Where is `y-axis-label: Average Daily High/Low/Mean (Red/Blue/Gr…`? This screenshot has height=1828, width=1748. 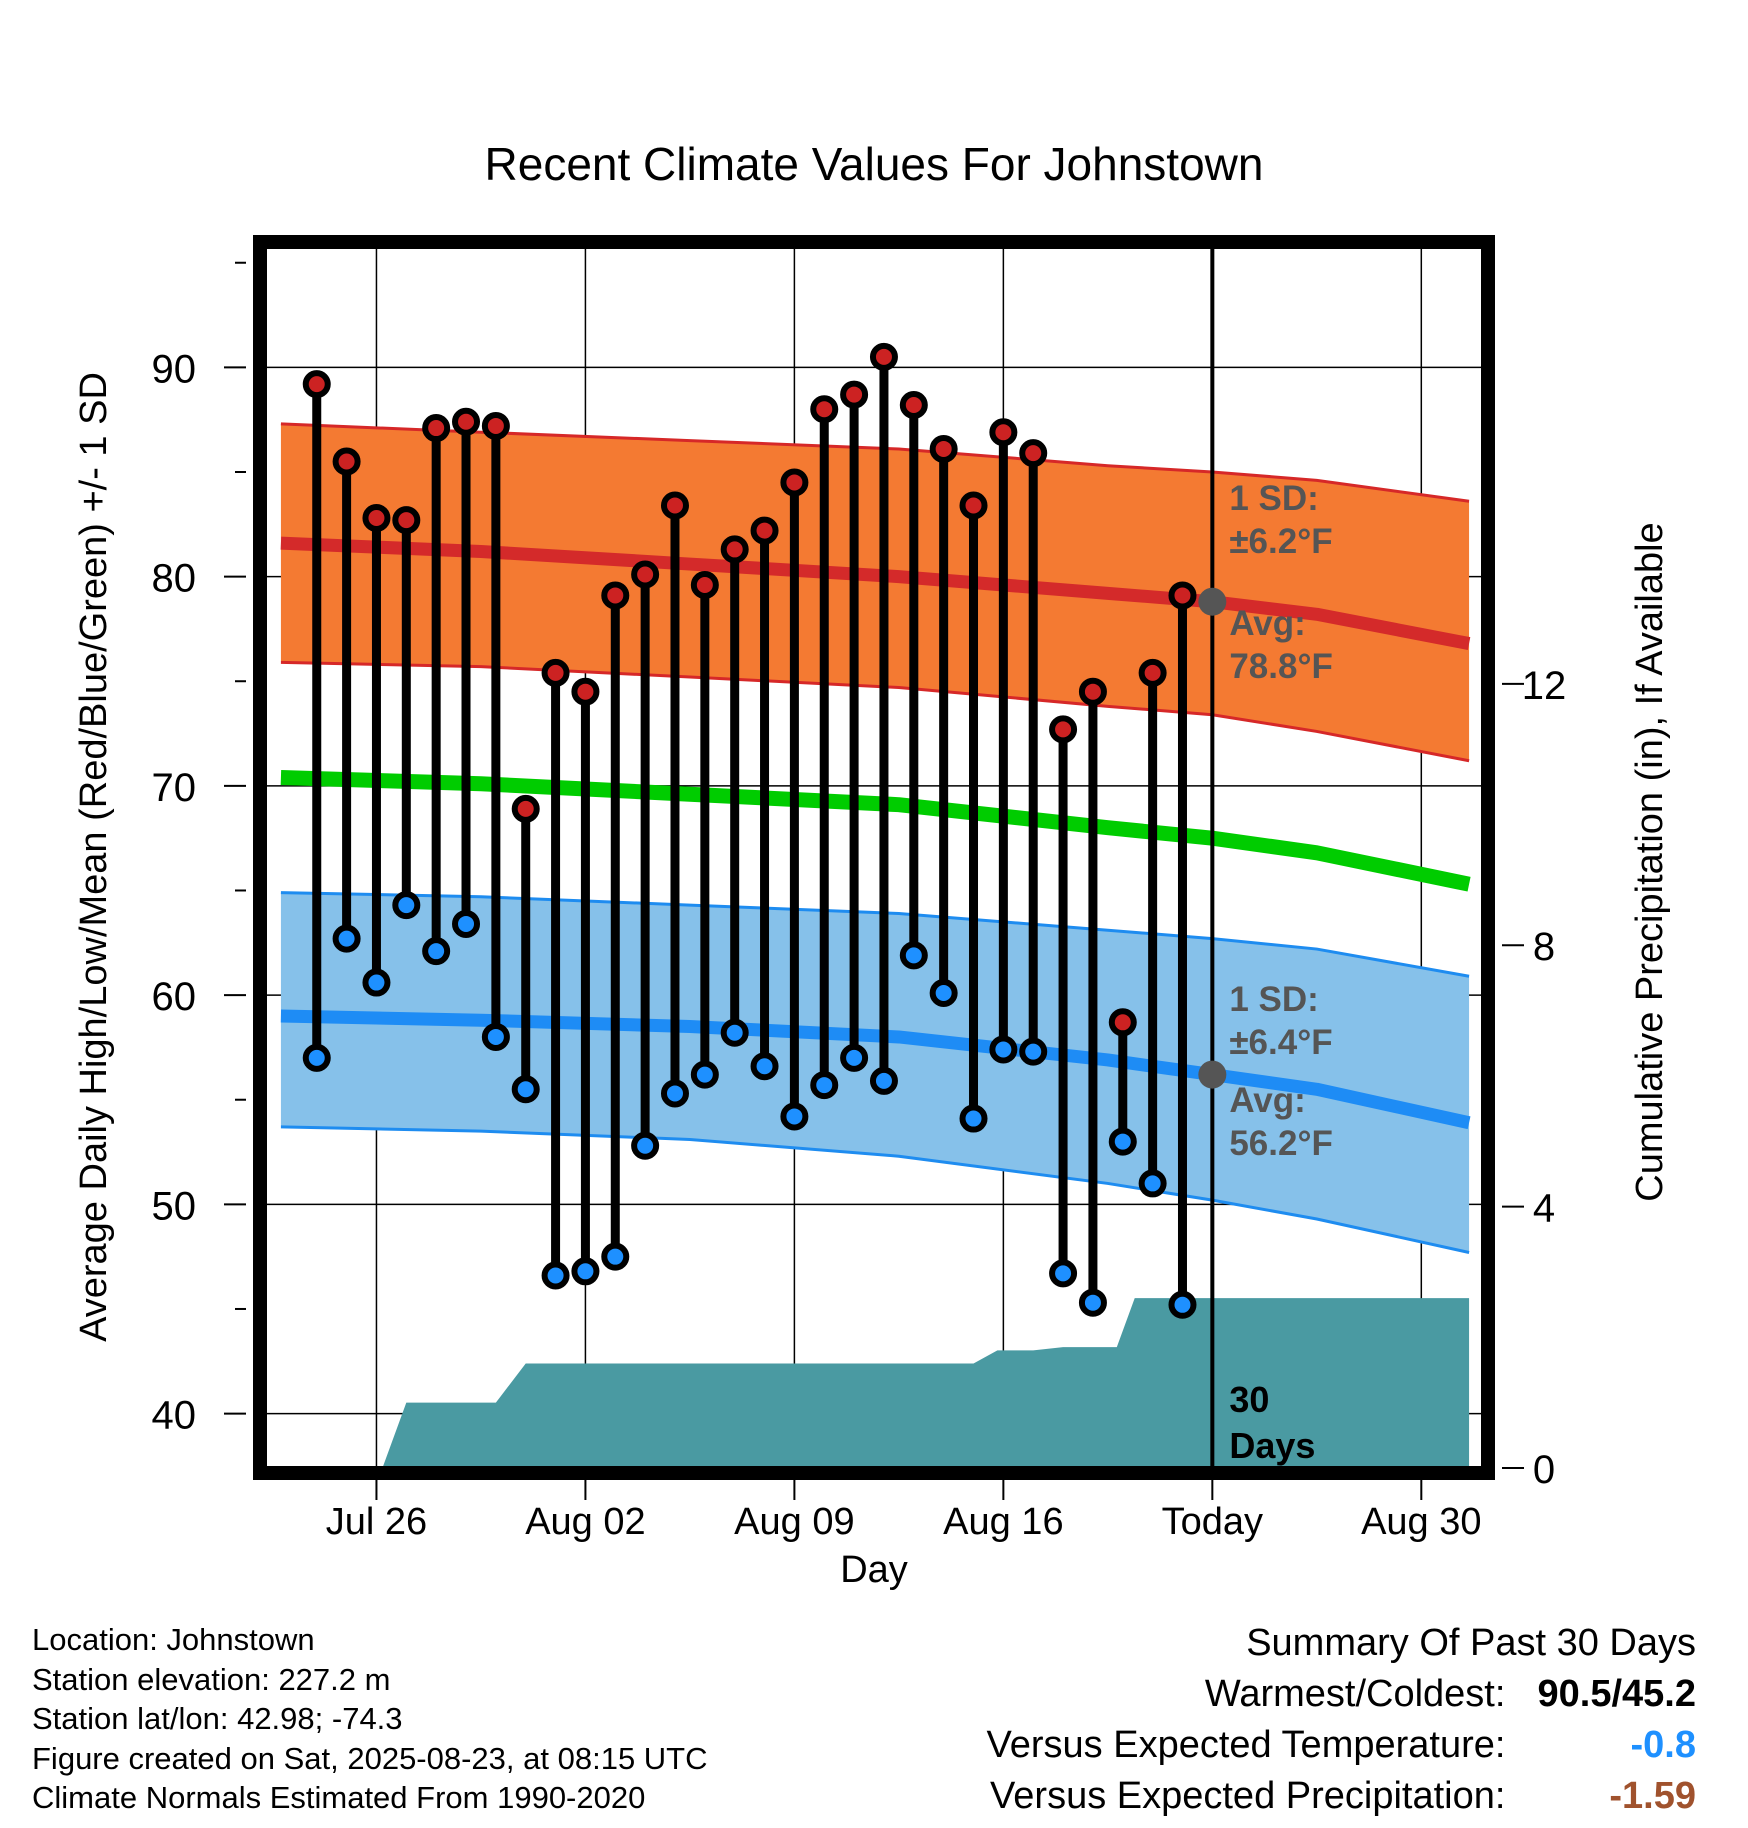 y-axis-label: Average Daily High/Low/Mean (Red/Blue/Gr… is located at coordinates (94, 857).